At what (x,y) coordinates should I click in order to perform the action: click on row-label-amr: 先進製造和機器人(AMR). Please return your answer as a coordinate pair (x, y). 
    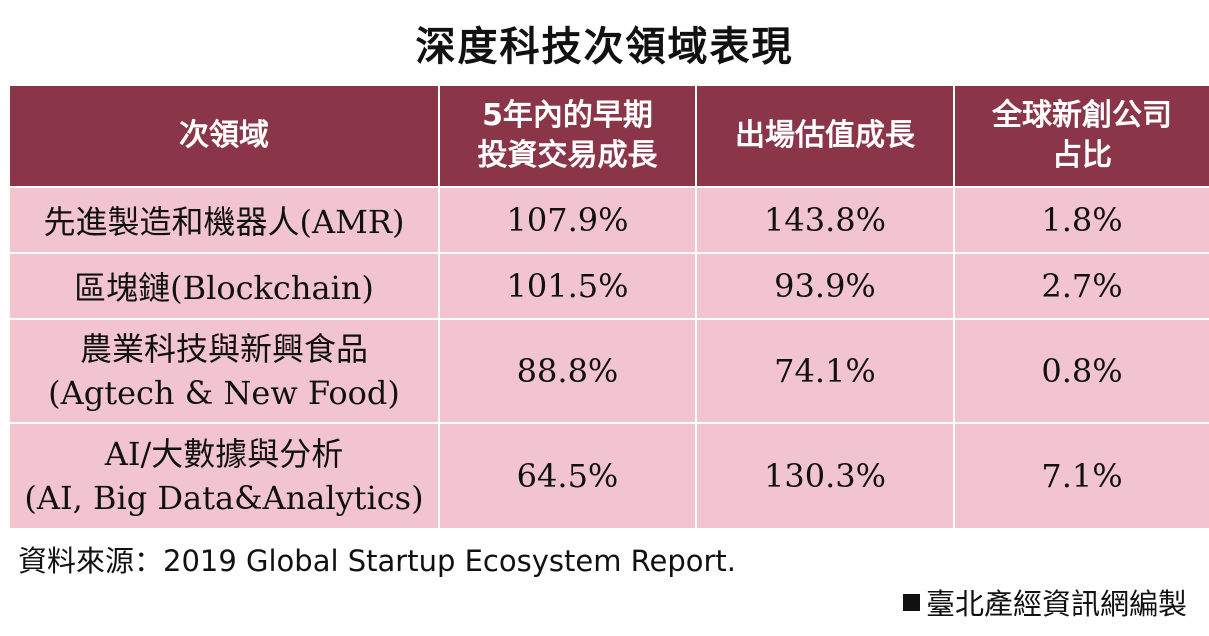
    Looking at the image, I should click on (224, 220).